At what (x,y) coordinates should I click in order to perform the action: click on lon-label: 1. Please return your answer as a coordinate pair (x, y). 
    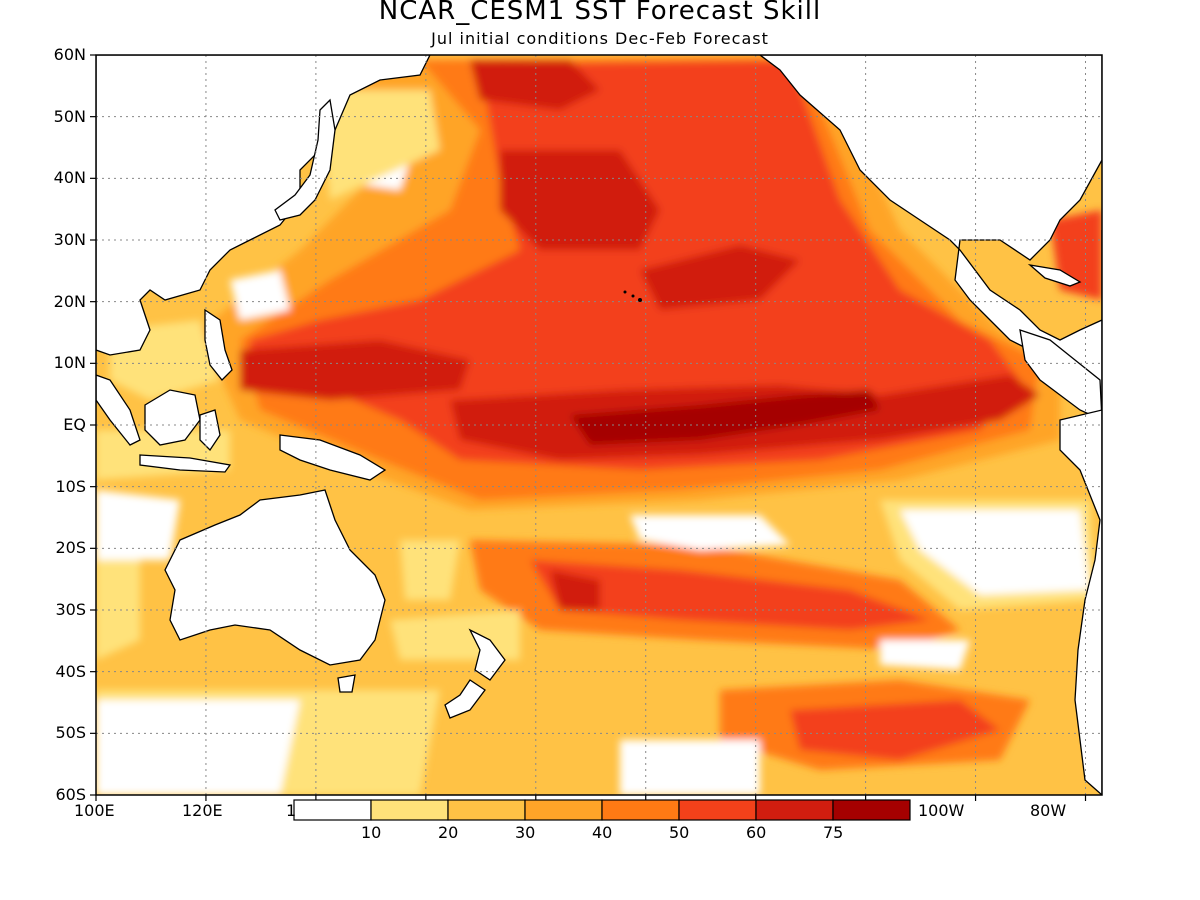
    Looking at the image, I should click on (291, 810).